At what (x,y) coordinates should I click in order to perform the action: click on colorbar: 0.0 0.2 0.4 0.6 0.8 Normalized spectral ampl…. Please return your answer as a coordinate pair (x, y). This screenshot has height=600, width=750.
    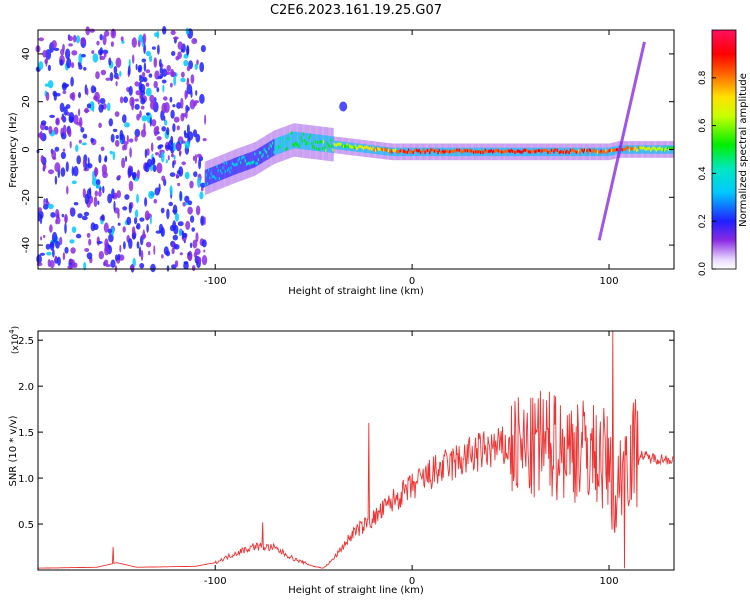
    Looking at the image, I should click on (723, 152).